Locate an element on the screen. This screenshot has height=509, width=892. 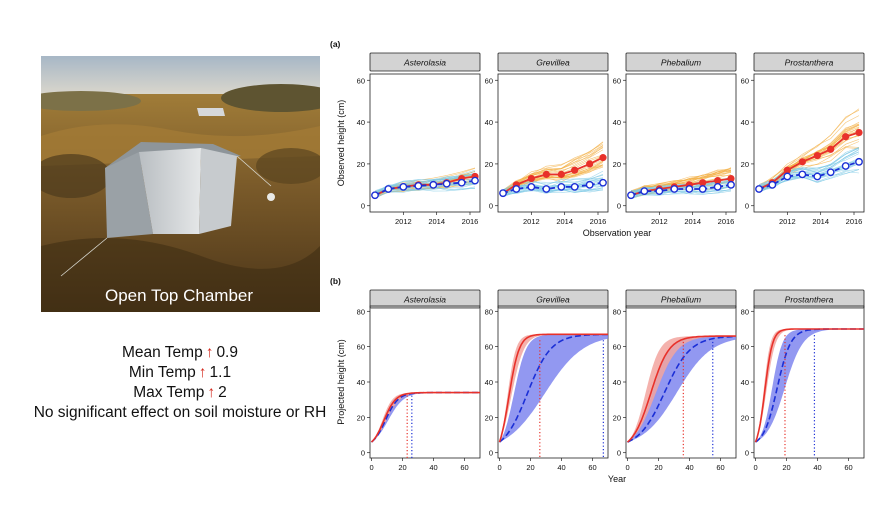
warmed-uncertainty-band is located at coordinates (681, 389).